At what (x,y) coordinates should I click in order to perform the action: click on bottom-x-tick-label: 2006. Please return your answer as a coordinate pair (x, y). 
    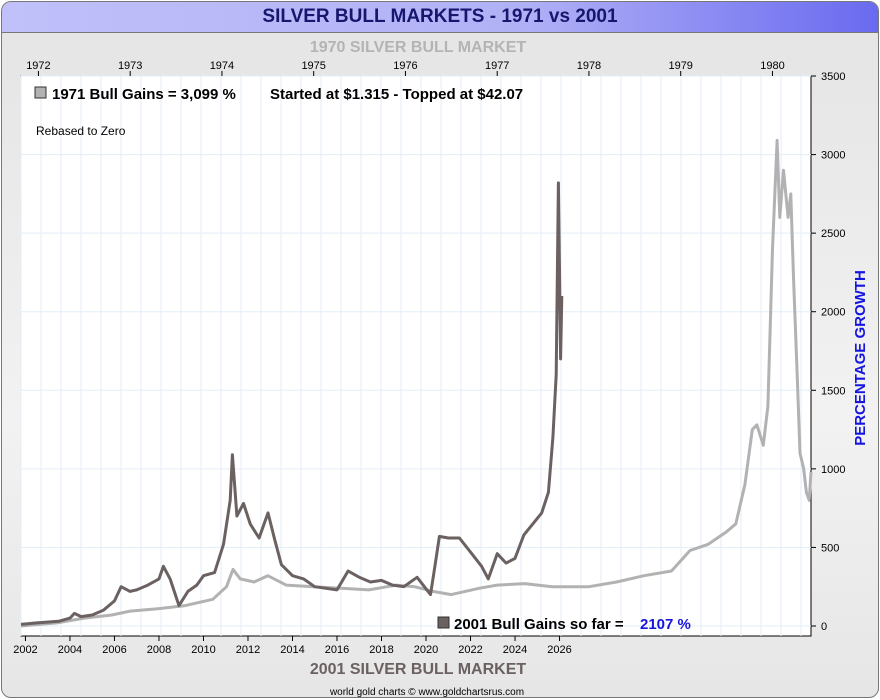
    Looking at the image, I should click on (114, 650).